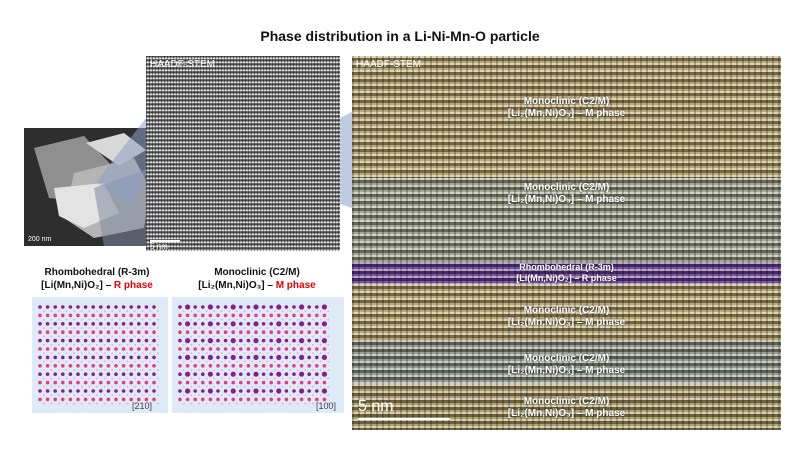 This screenshot has width=800, height=450. Describe the element at coordinates (376, 406) in the screenshot. I see `right-scale-label: 5 nm` at that location.